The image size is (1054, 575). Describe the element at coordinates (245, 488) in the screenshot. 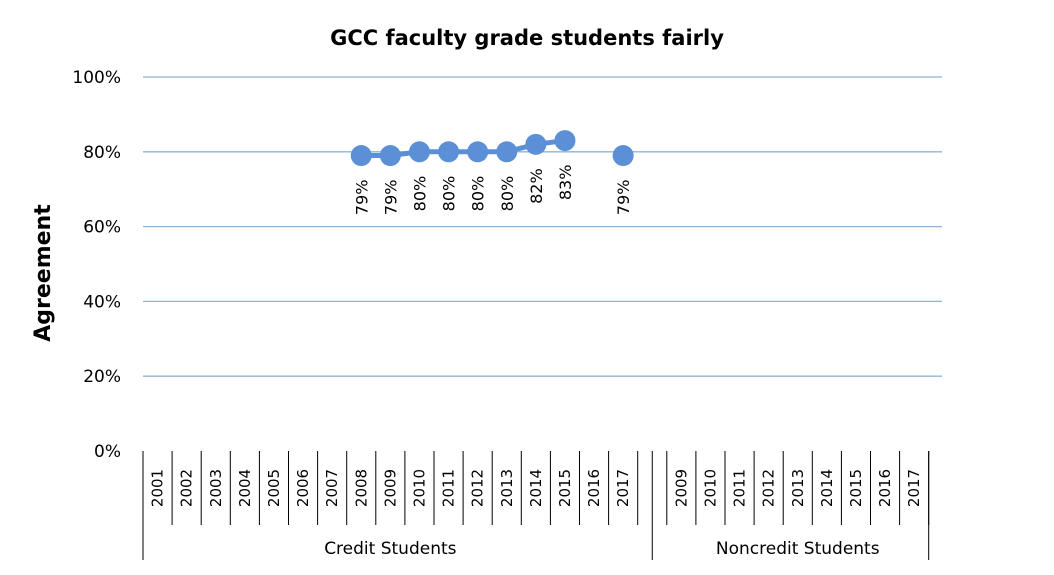

I see `x-tick-label: 2004` at that location.